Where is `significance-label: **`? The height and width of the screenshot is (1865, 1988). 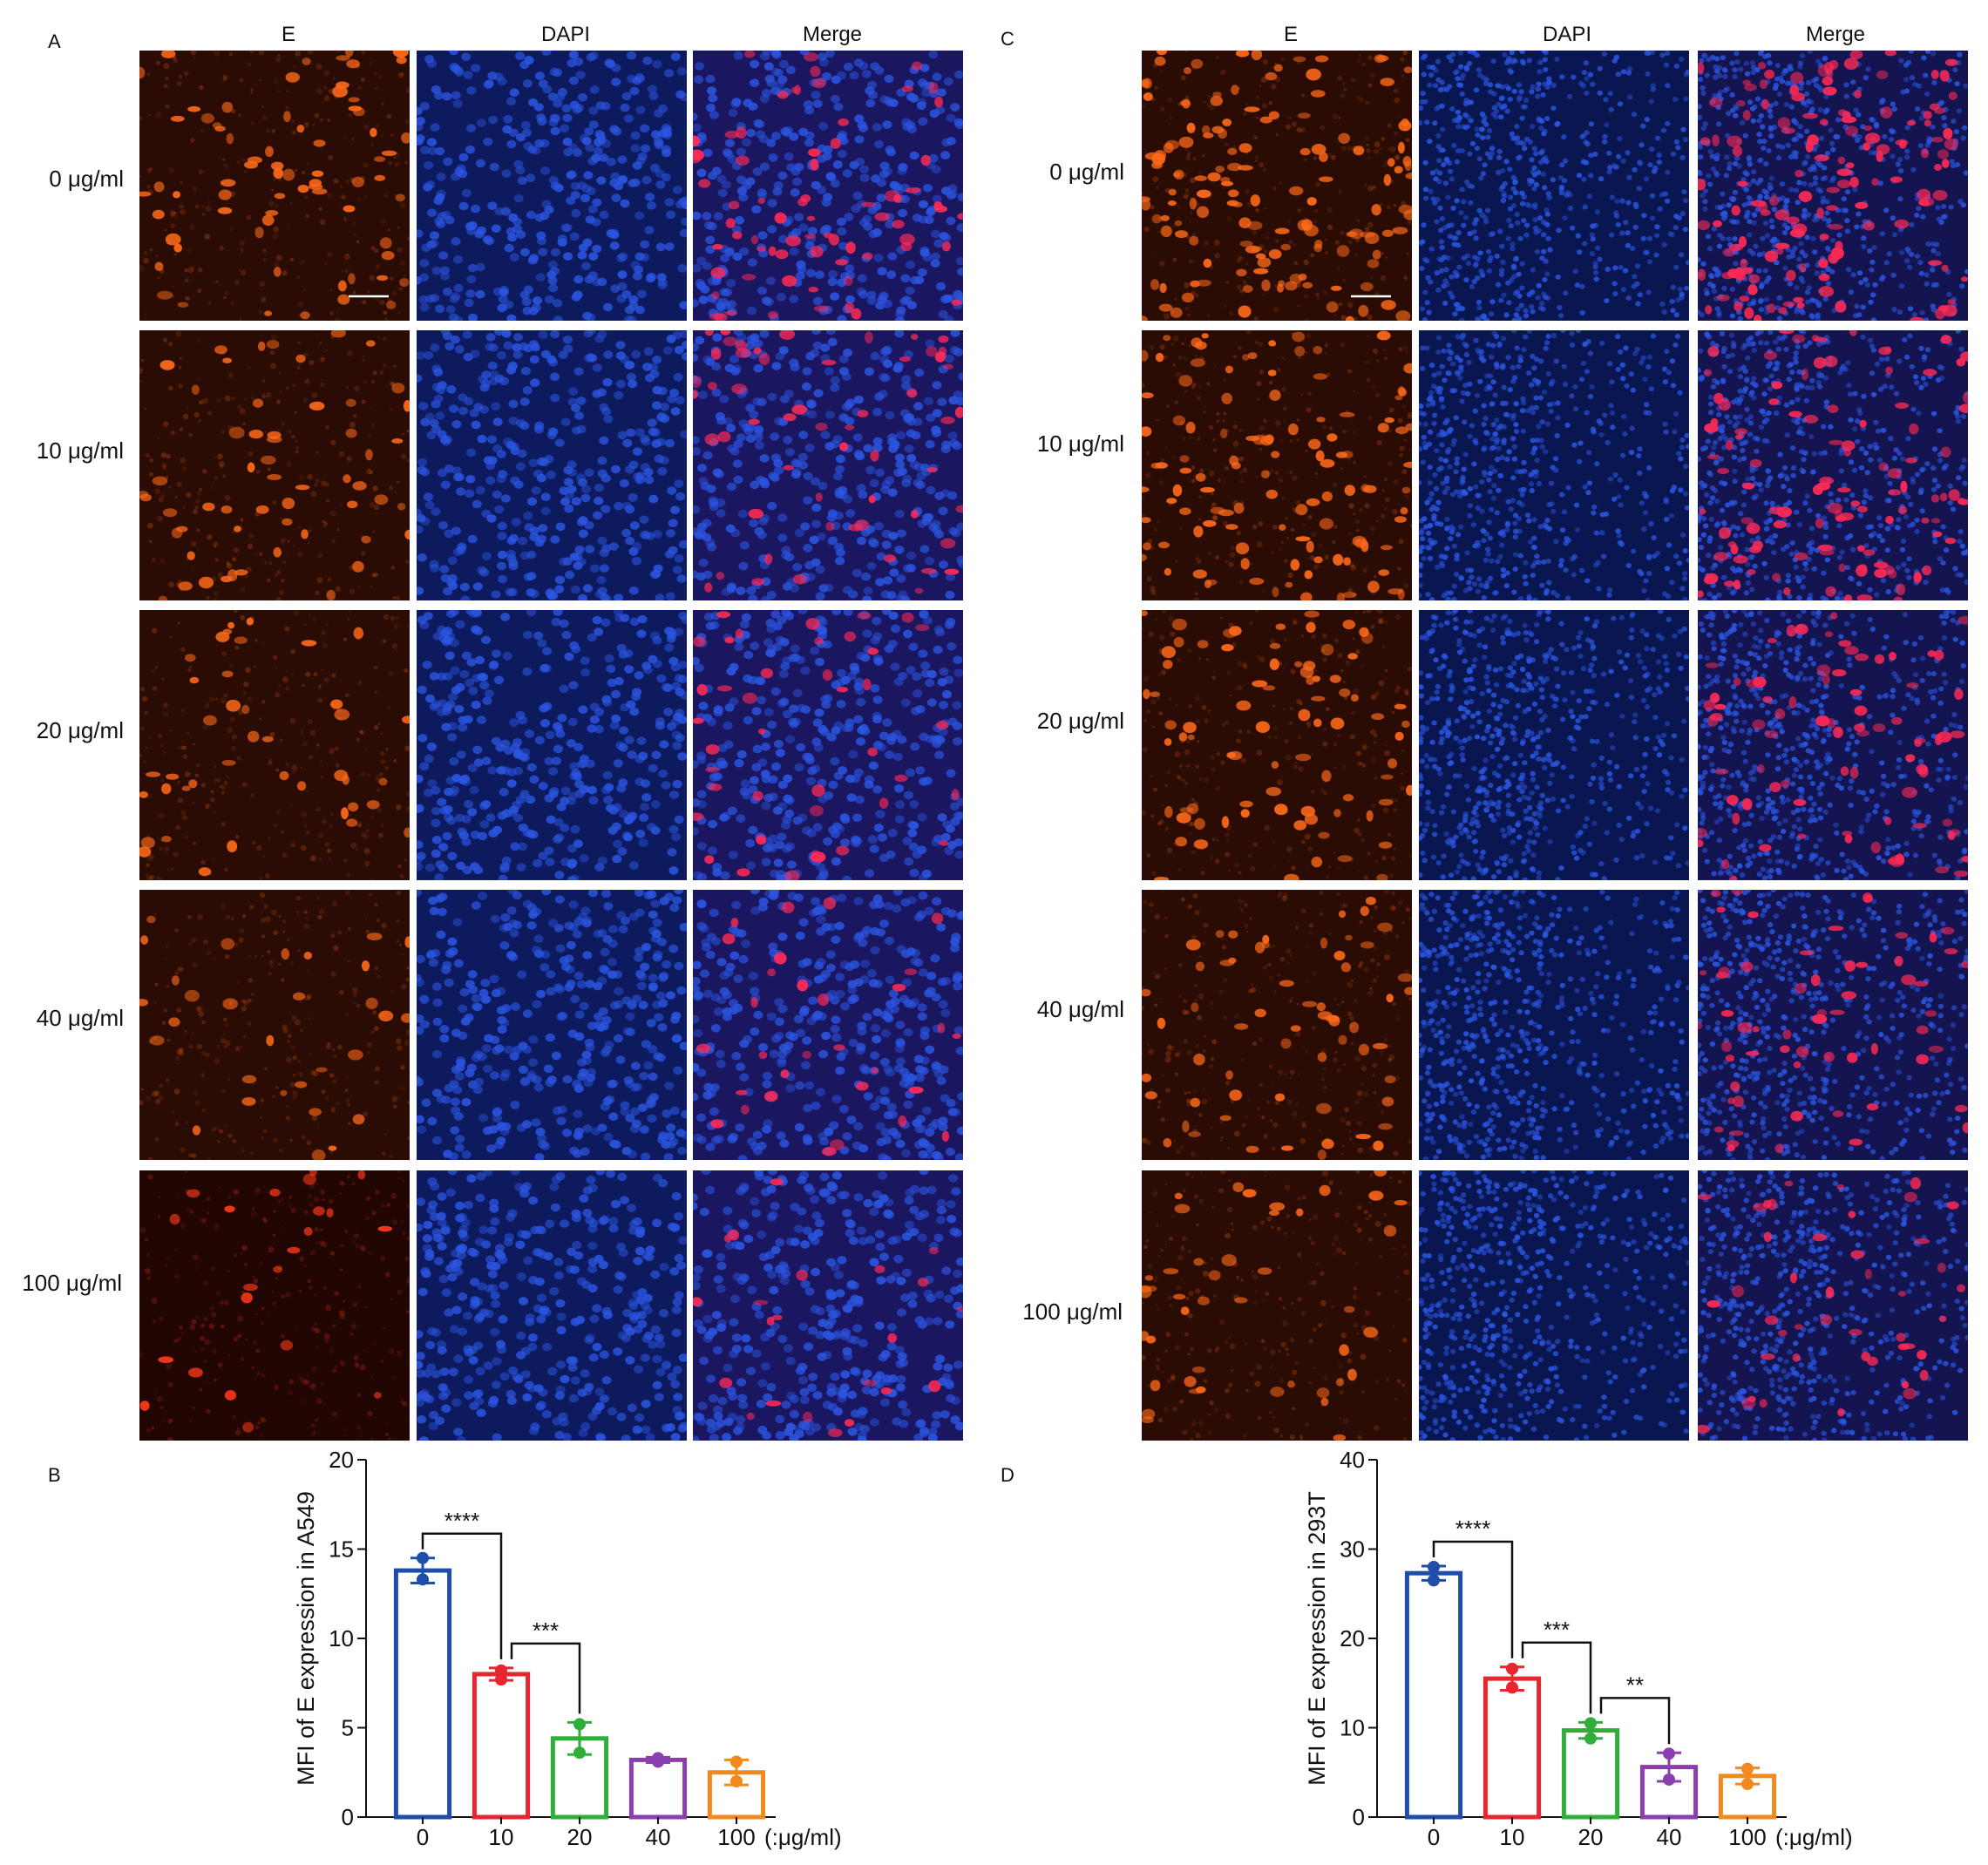 significance-label: ** is located at coordinates (1635, 1685).